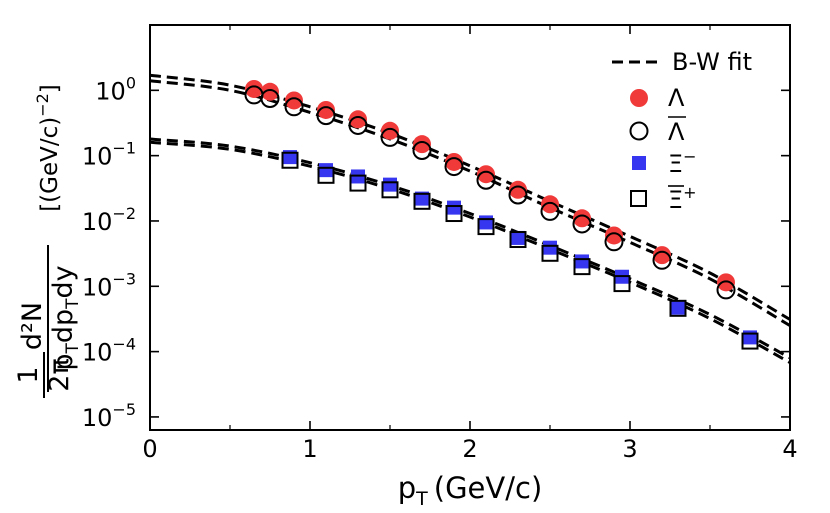 The width and height of the screenshot is (830, 513). Describe the element at coordinates (639, 163) in the screenshot. I see `legend-marker-xi-minus` at that location.